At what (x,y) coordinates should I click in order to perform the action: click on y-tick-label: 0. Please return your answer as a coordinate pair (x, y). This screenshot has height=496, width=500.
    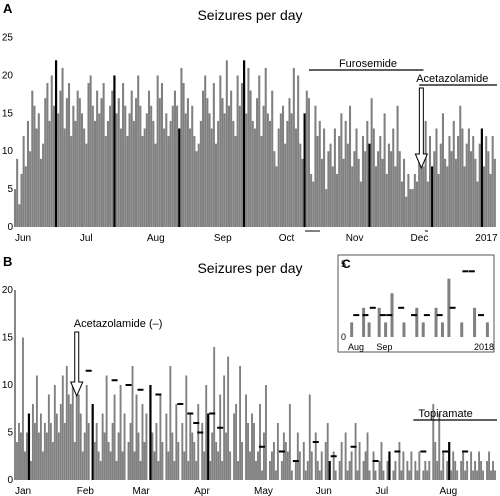
    Looking at the image, I should click on (10, 227).